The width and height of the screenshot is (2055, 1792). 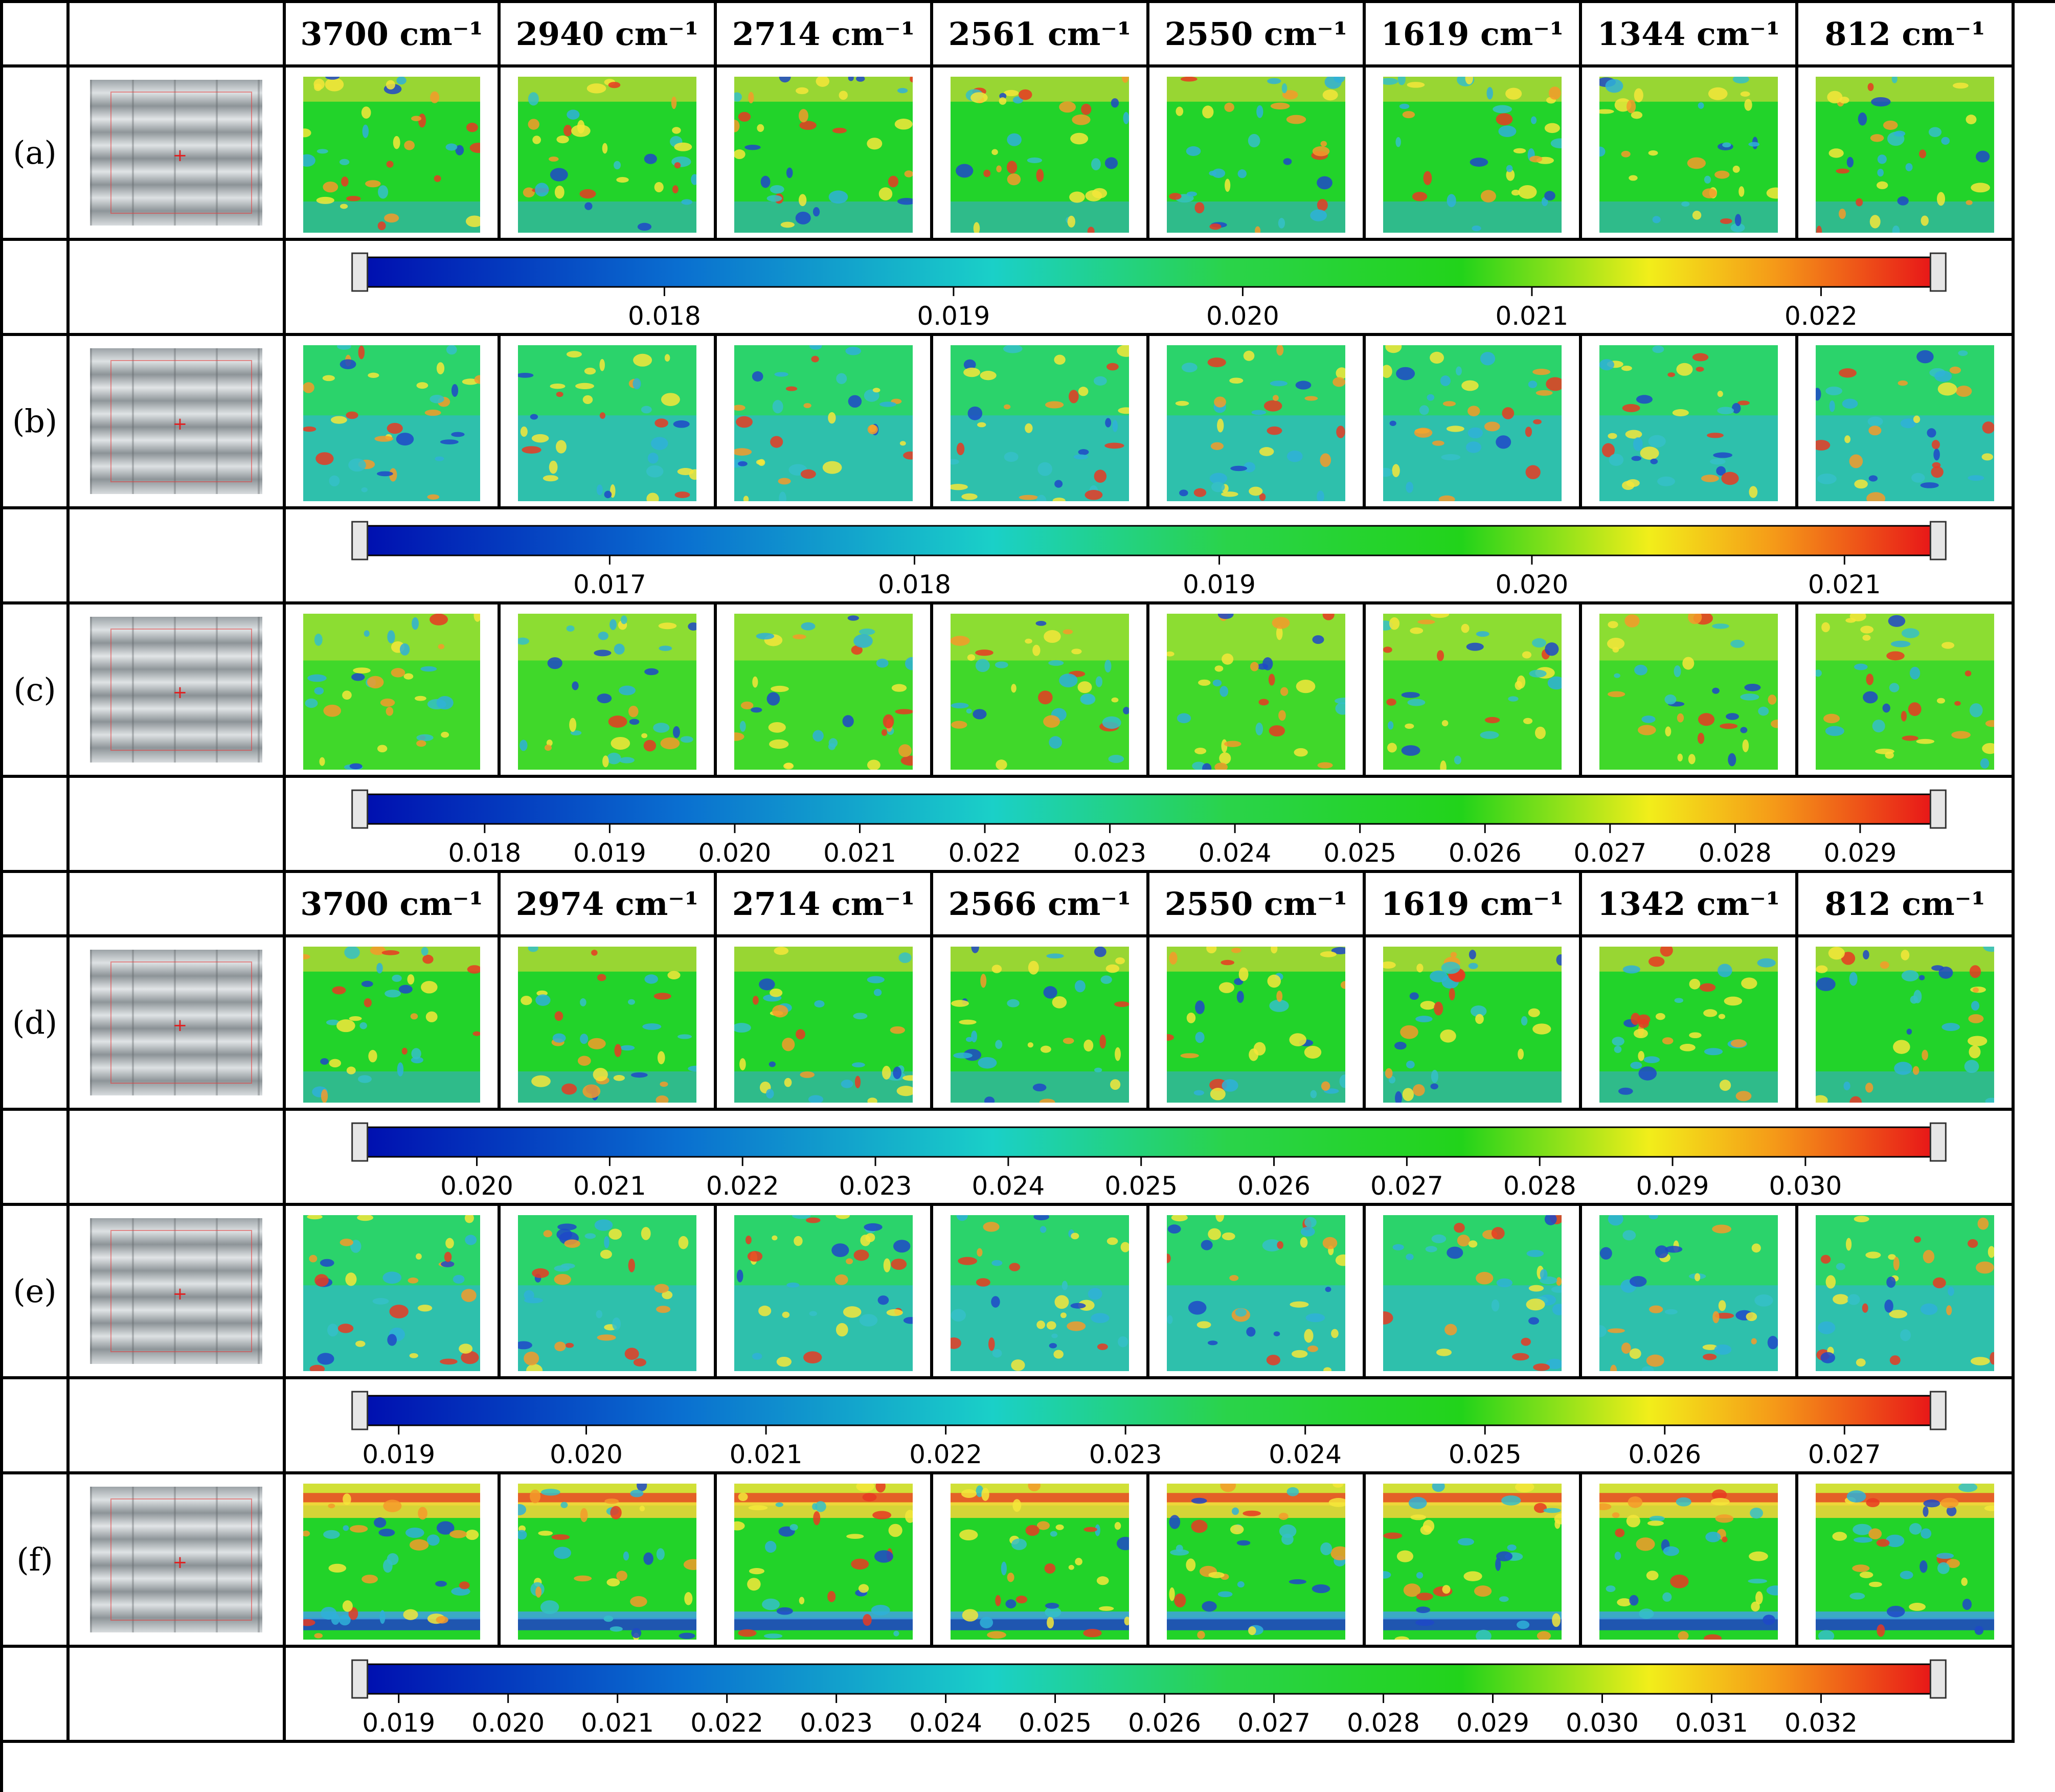 What do you see at coordinates (1474, 905) in the screenshot?
I see `wavenumber-header: 1619 cm⁻¹` at bounding box center [1474, 905].